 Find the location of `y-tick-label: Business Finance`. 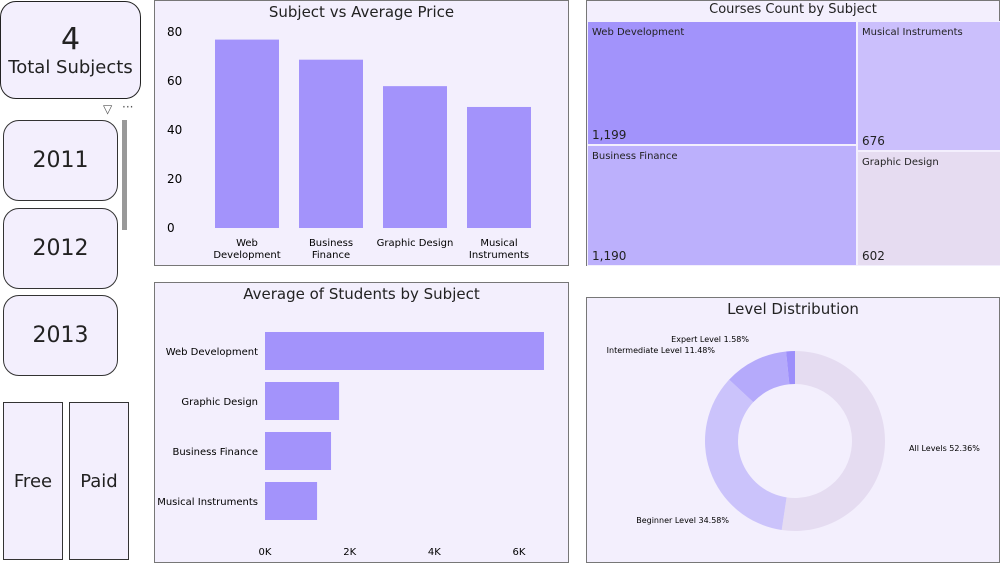

y-tick-label: Business Finance is located at coordinates (215, 452).